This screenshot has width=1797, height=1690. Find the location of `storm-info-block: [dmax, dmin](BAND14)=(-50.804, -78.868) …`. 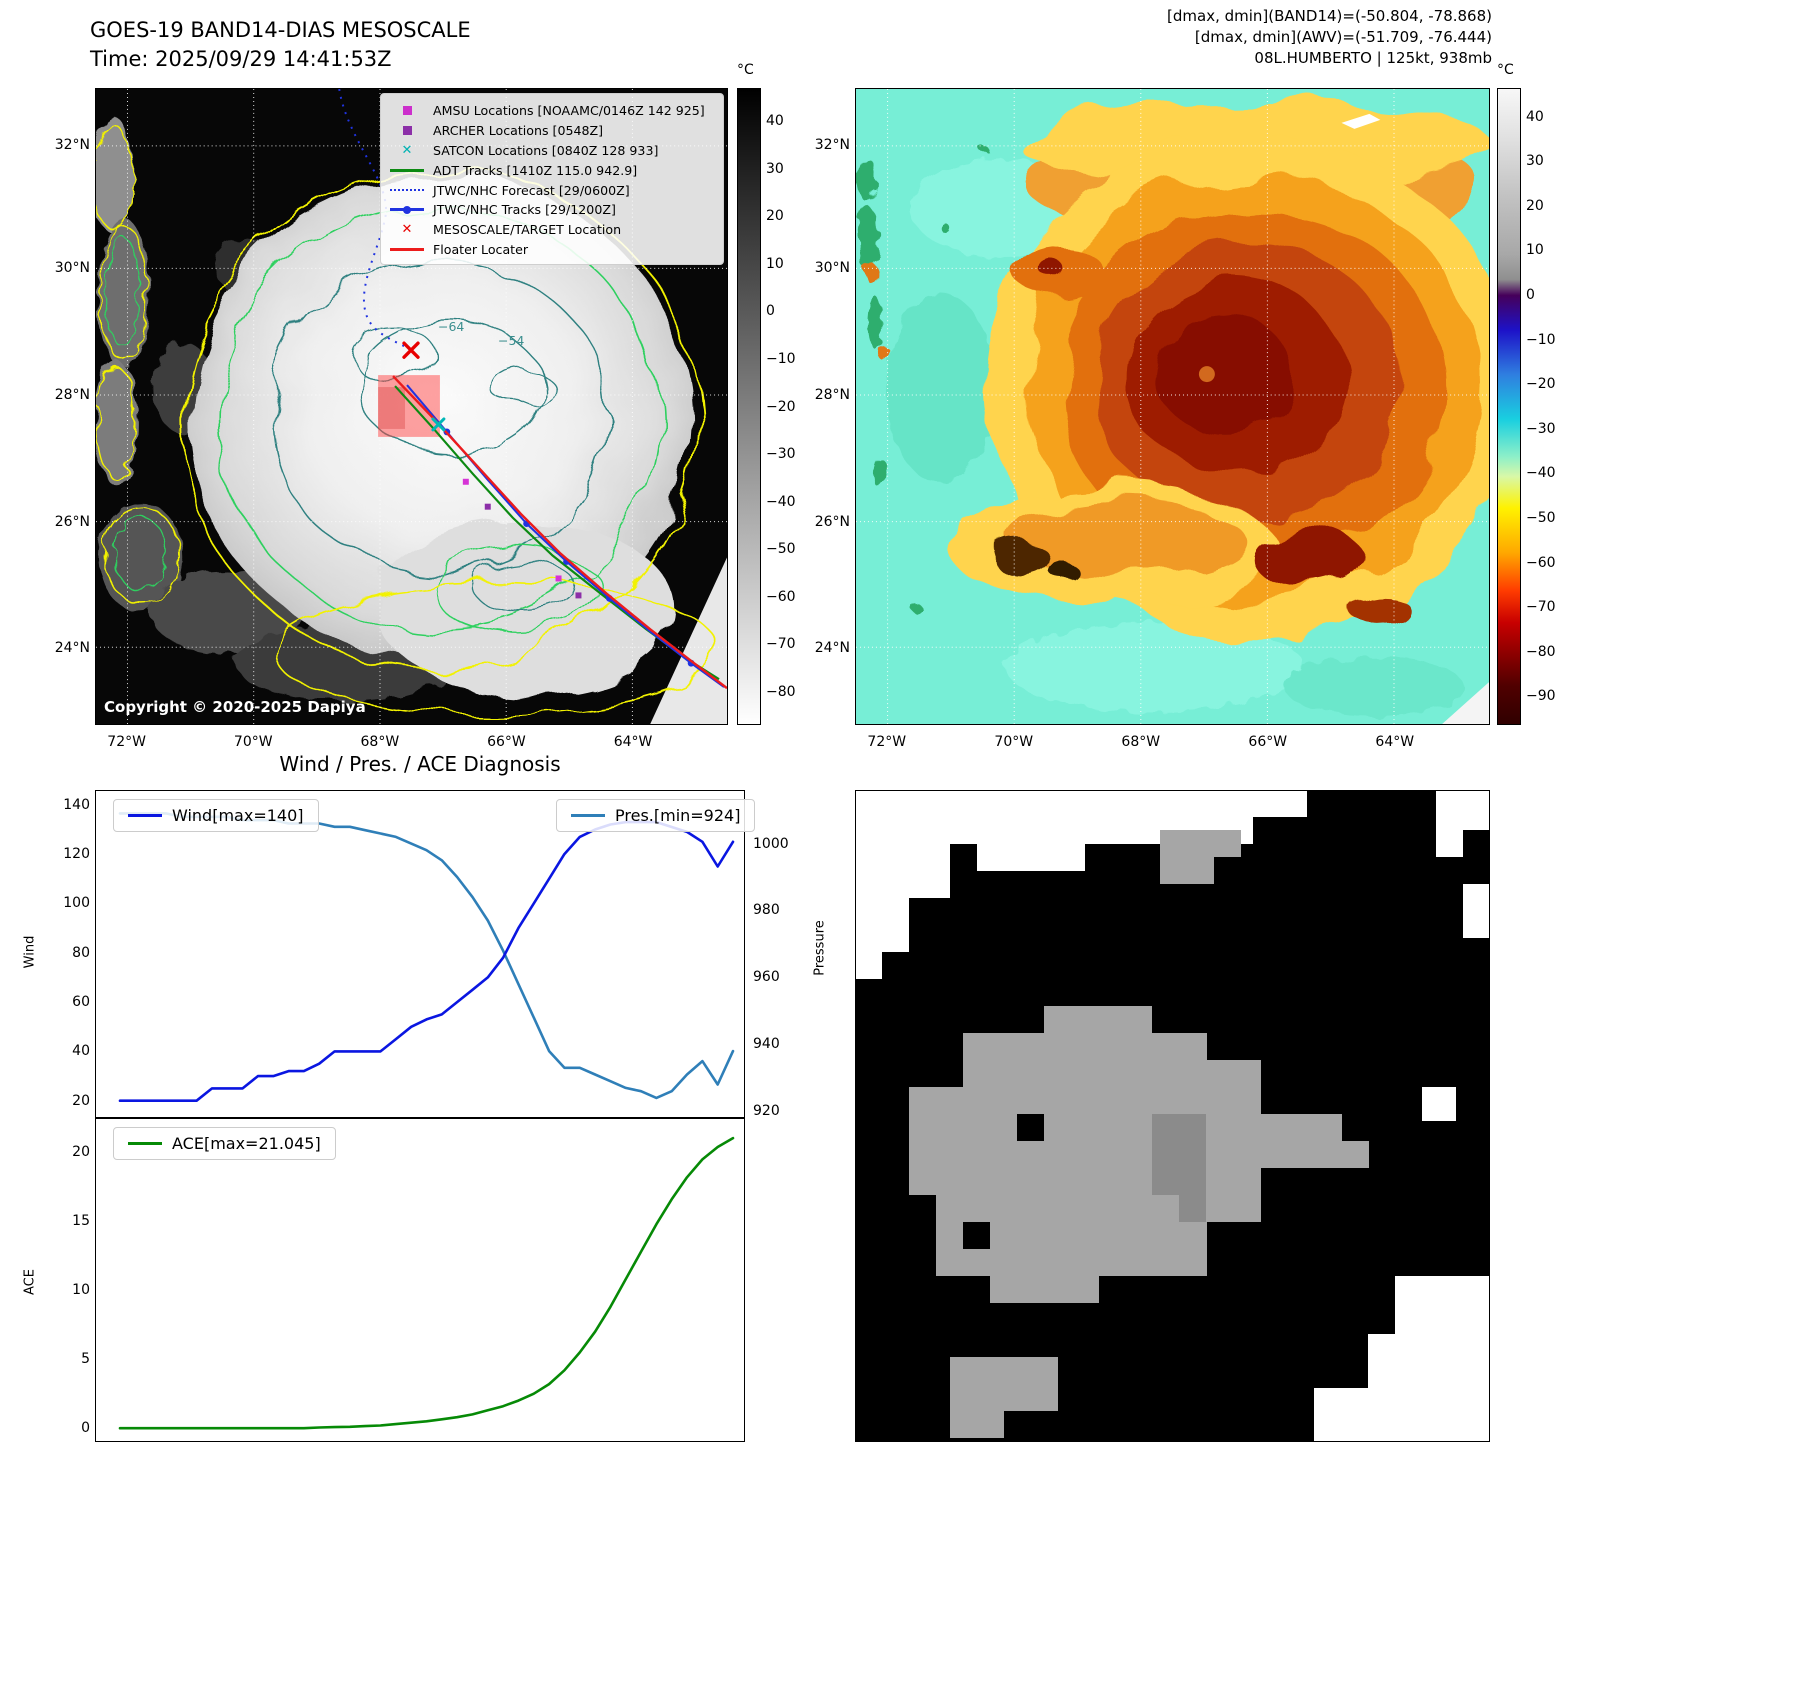

storm-info-block: [dmax, dmin](BAND14)=(-50.804, -78.868) … is located at coordinates (1329, 37).